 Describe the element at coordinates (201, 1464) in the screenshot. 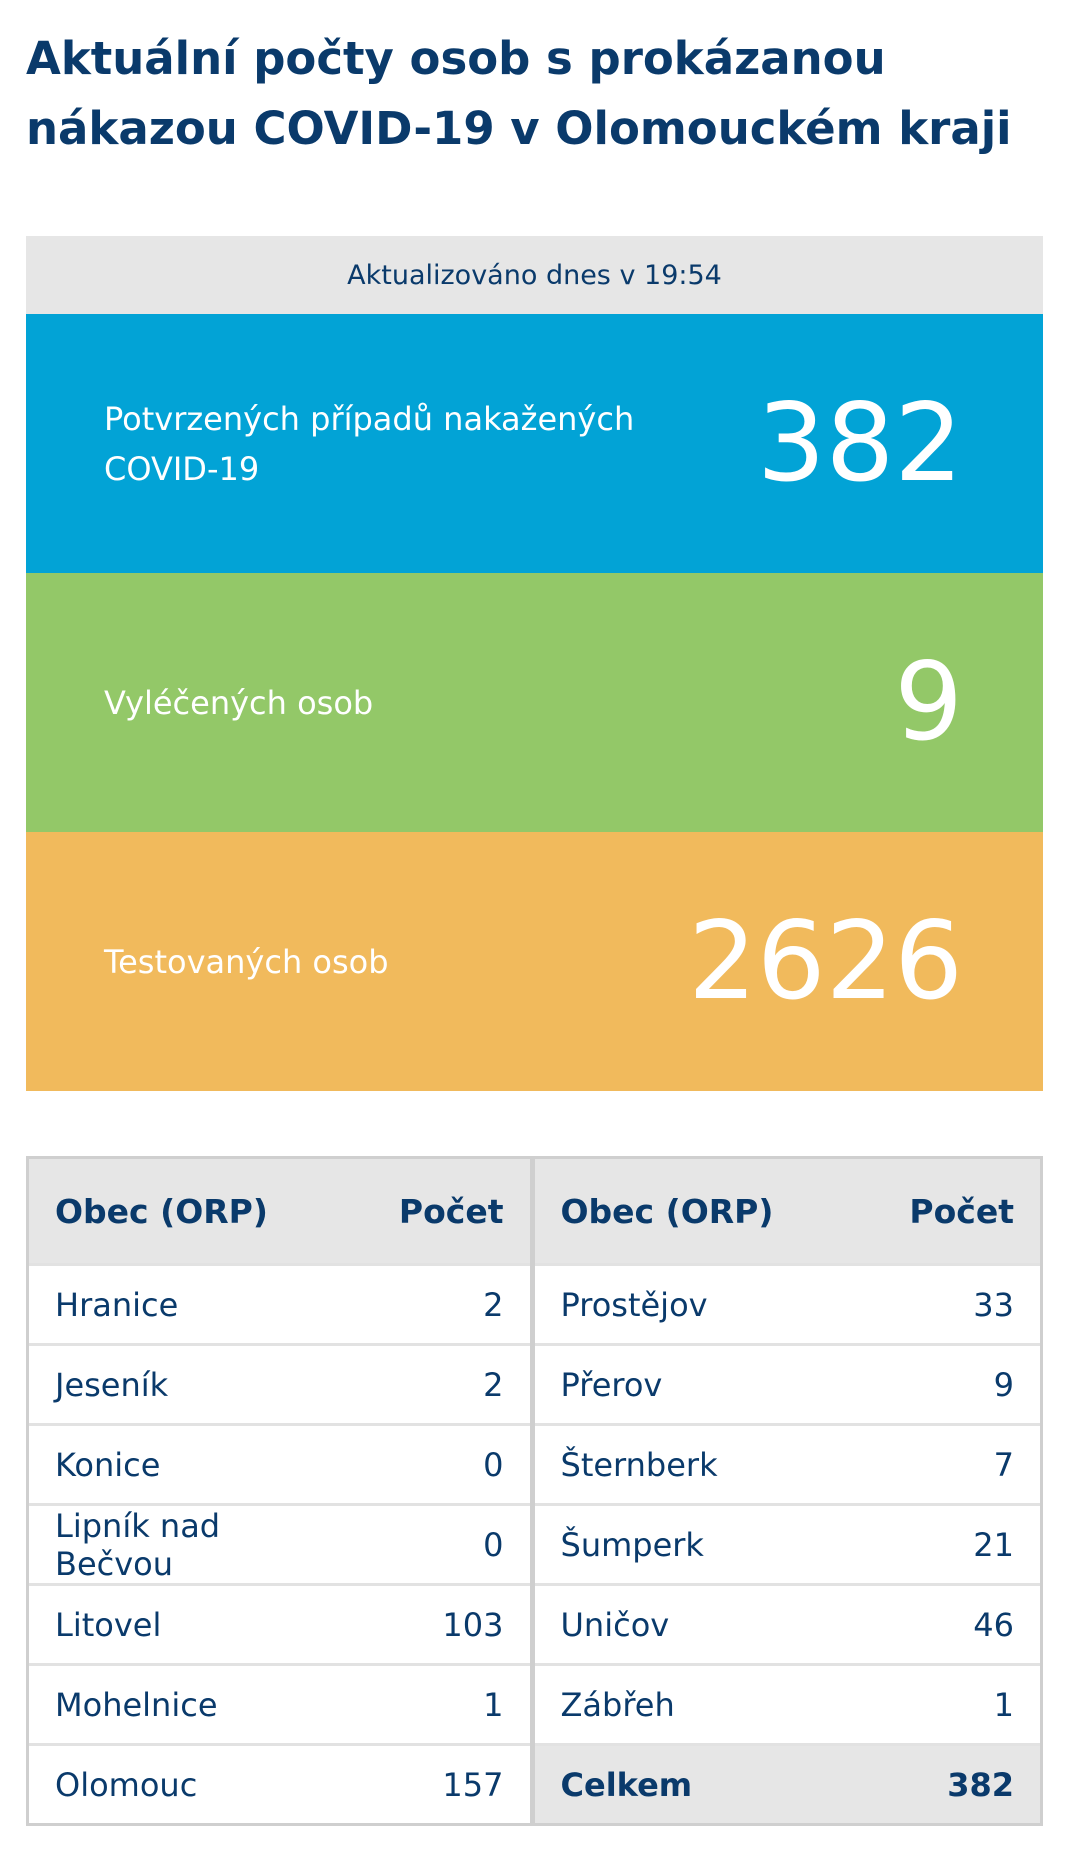

I see `obec-cell: Konice` at that location.